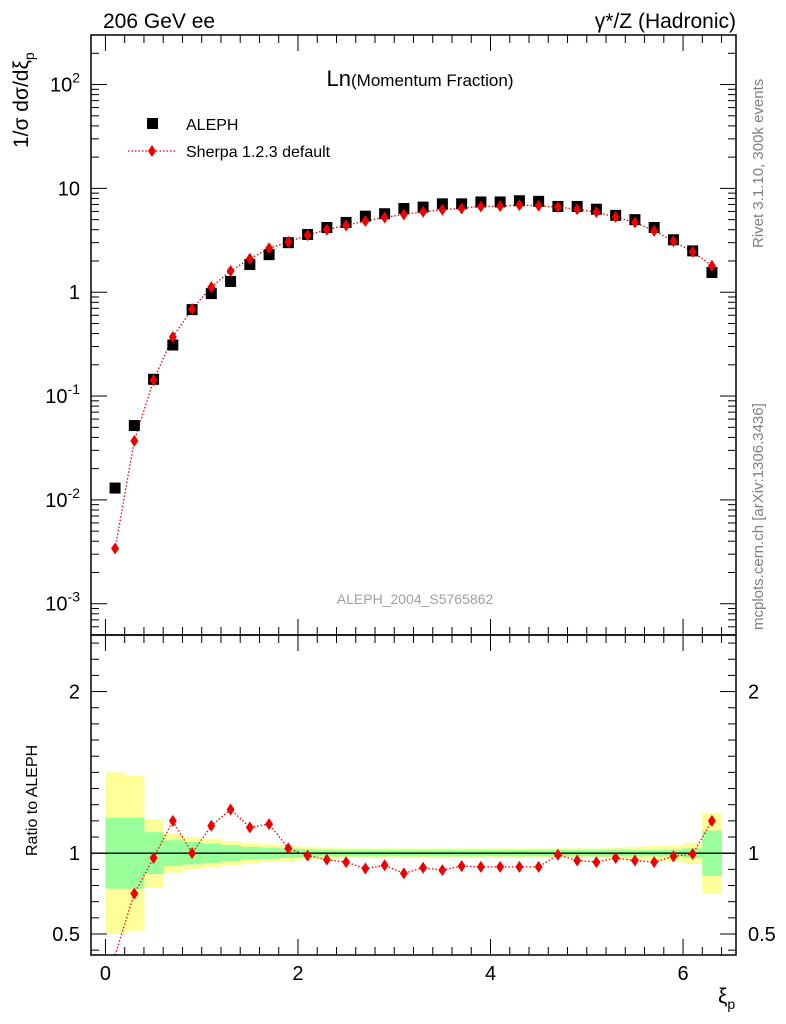  I want to click on legend-label-sherpa: Sherpa 1.2.3 default, so click(258, 152).